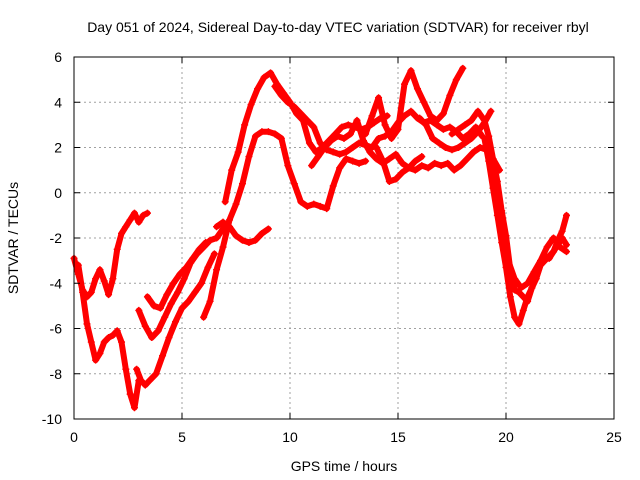  Describe the element at coordinates (58, 57) in the screenshot. I see `y-tick-label: 6` at that location.